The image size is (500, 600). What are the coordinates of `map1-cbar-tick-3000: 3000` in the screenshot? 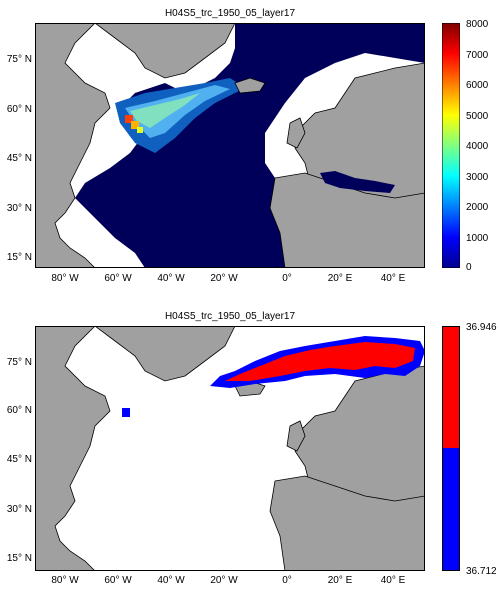 It's located at (477, 177).